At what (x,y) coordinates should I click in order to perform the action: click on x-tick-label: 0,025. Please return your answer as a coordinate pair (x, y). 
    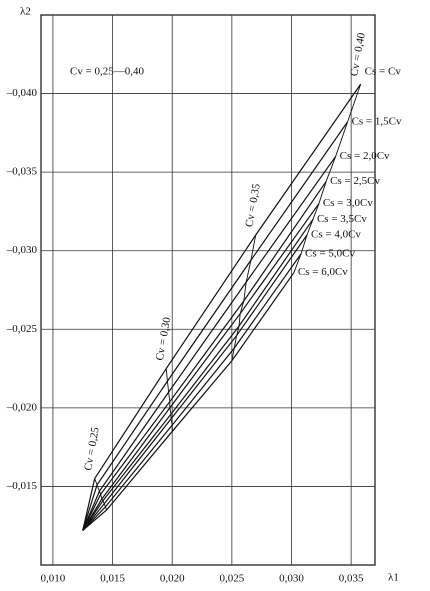
    Looking at the image, I should click on (231, 579).